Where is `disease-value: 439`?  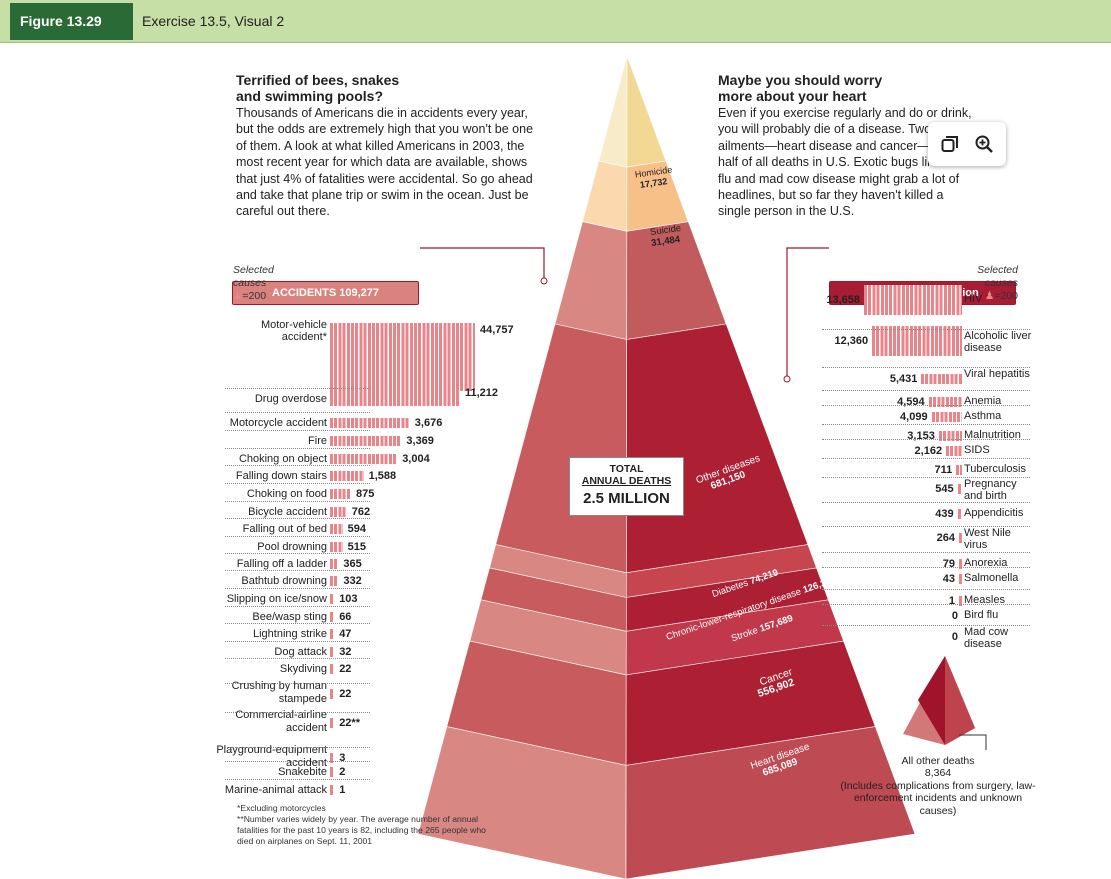 disease-value: 439 is located at coordinates (944, 514).